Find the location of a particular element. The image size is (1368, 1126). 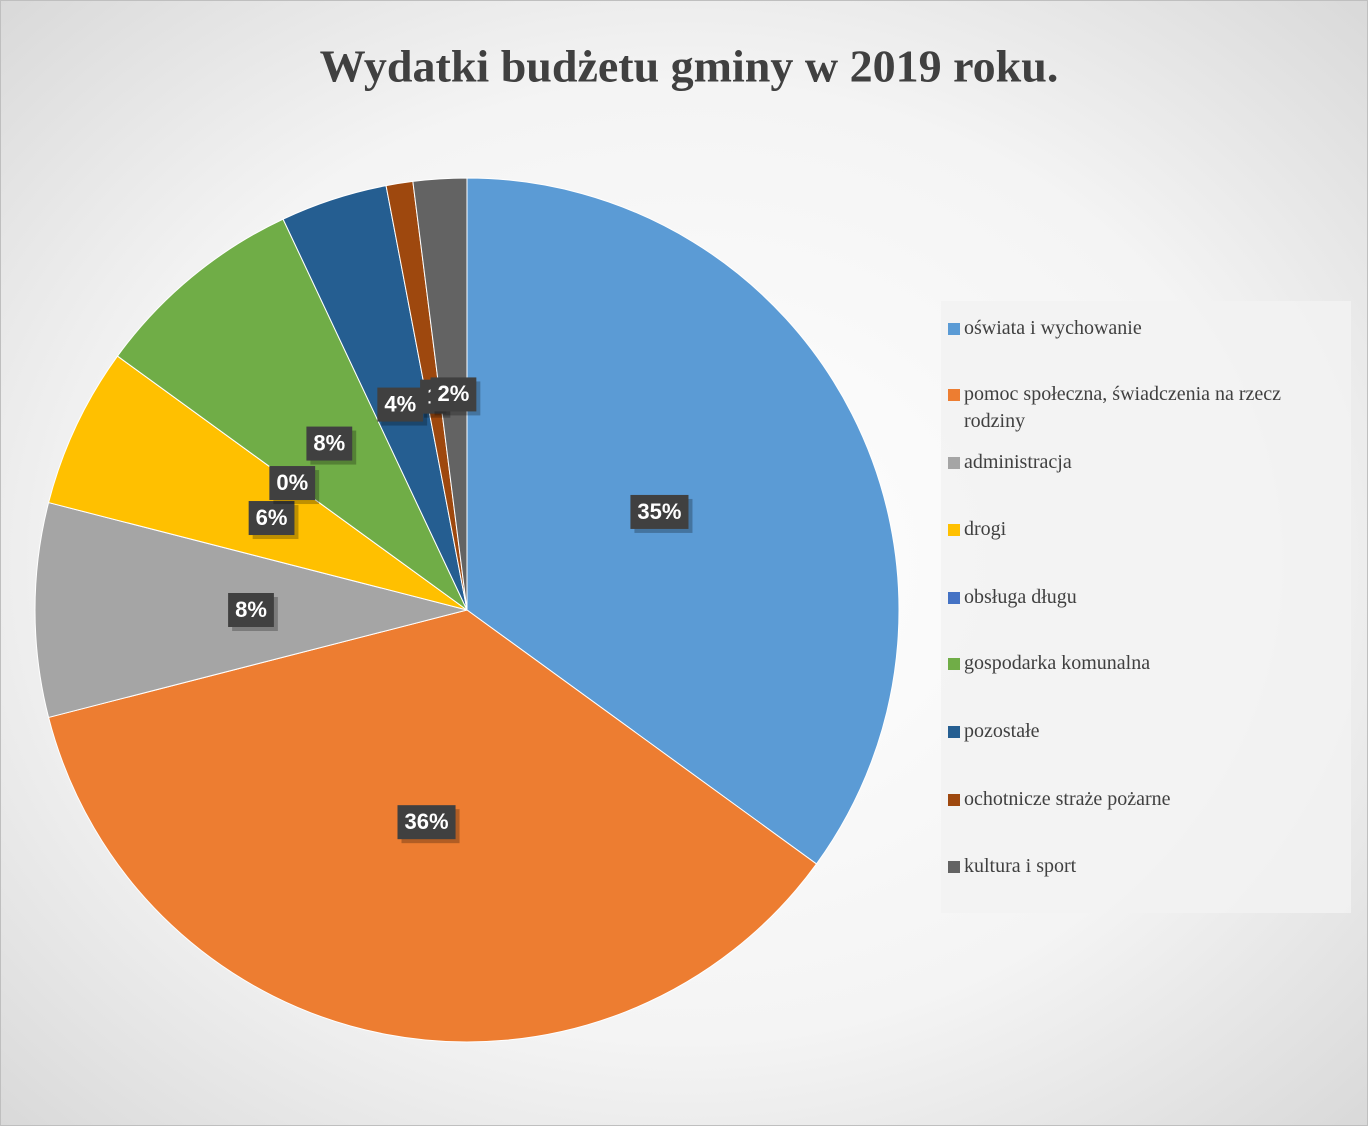

data-label: 4% is located at coordinates (402, 406).